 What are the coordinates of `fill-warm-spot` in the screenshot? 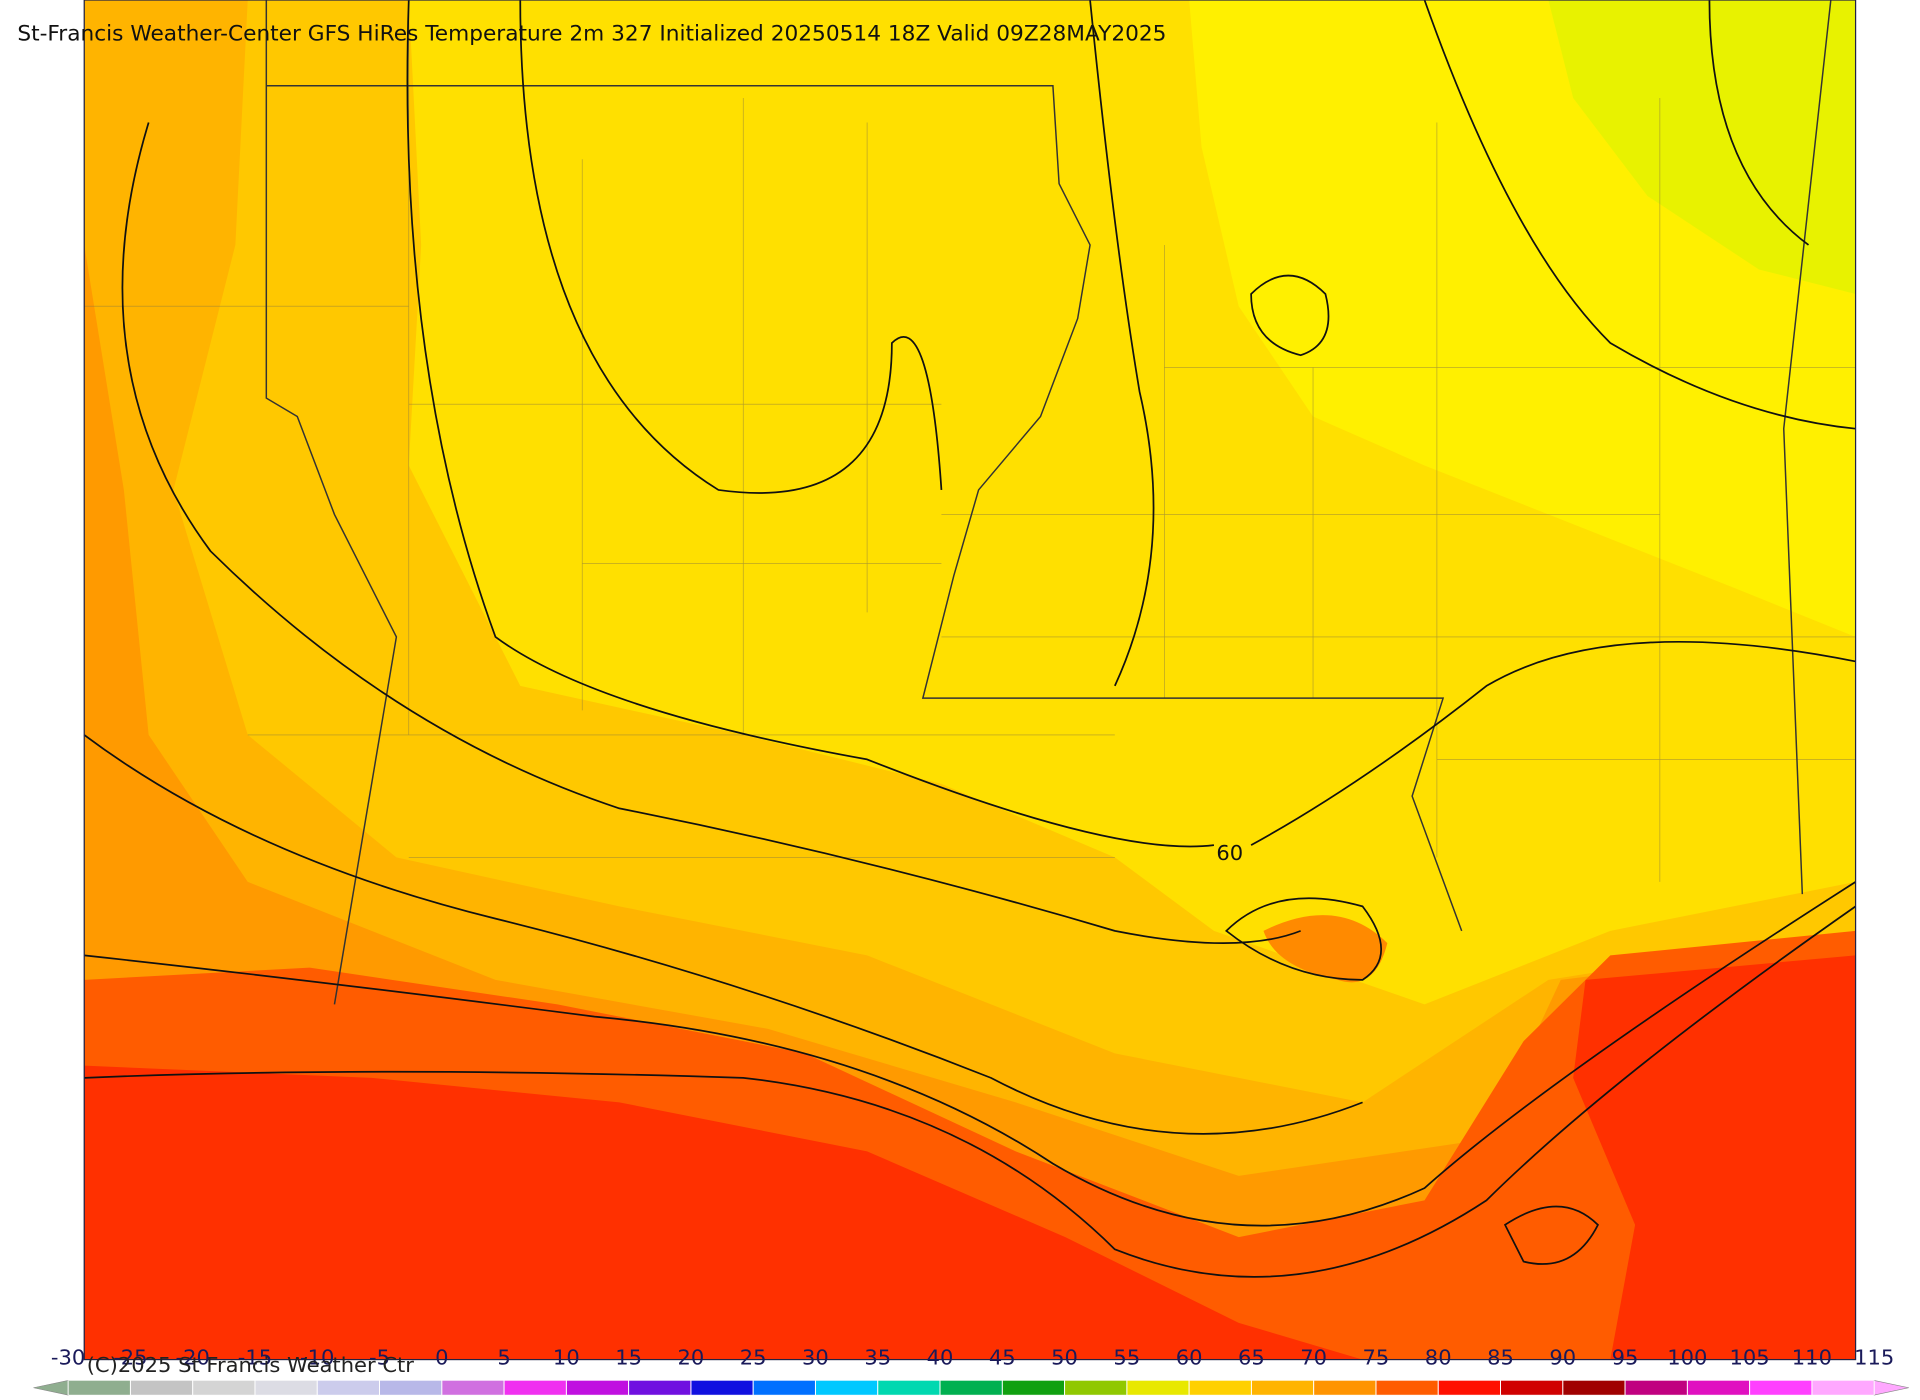 It's located at (1325, 949).